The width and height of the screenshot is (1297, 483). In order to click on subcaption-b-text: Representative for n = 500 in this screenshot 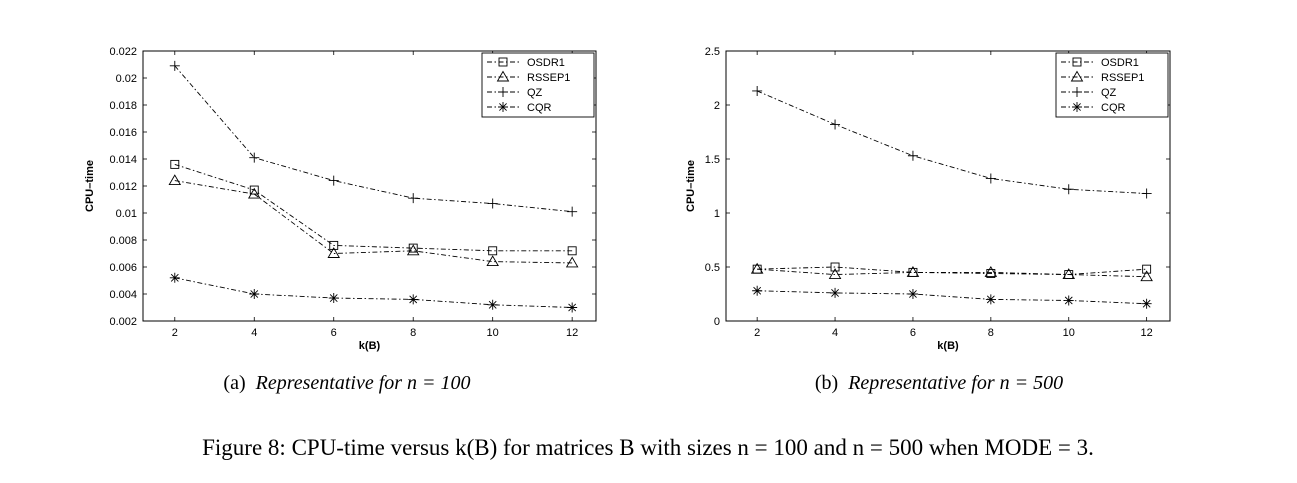, I will do `click(955, 383)`.